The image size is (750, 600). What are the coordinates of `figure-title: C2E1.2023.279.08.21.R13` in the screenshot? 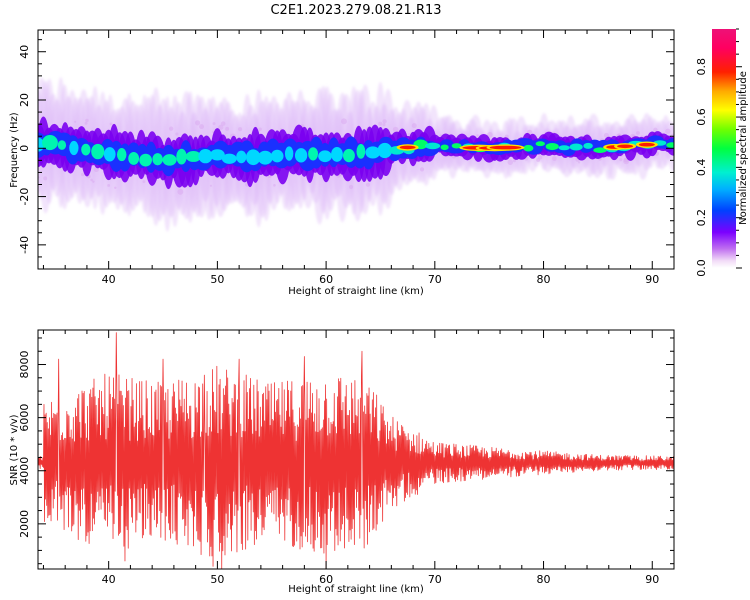 It's located at (355, 10).